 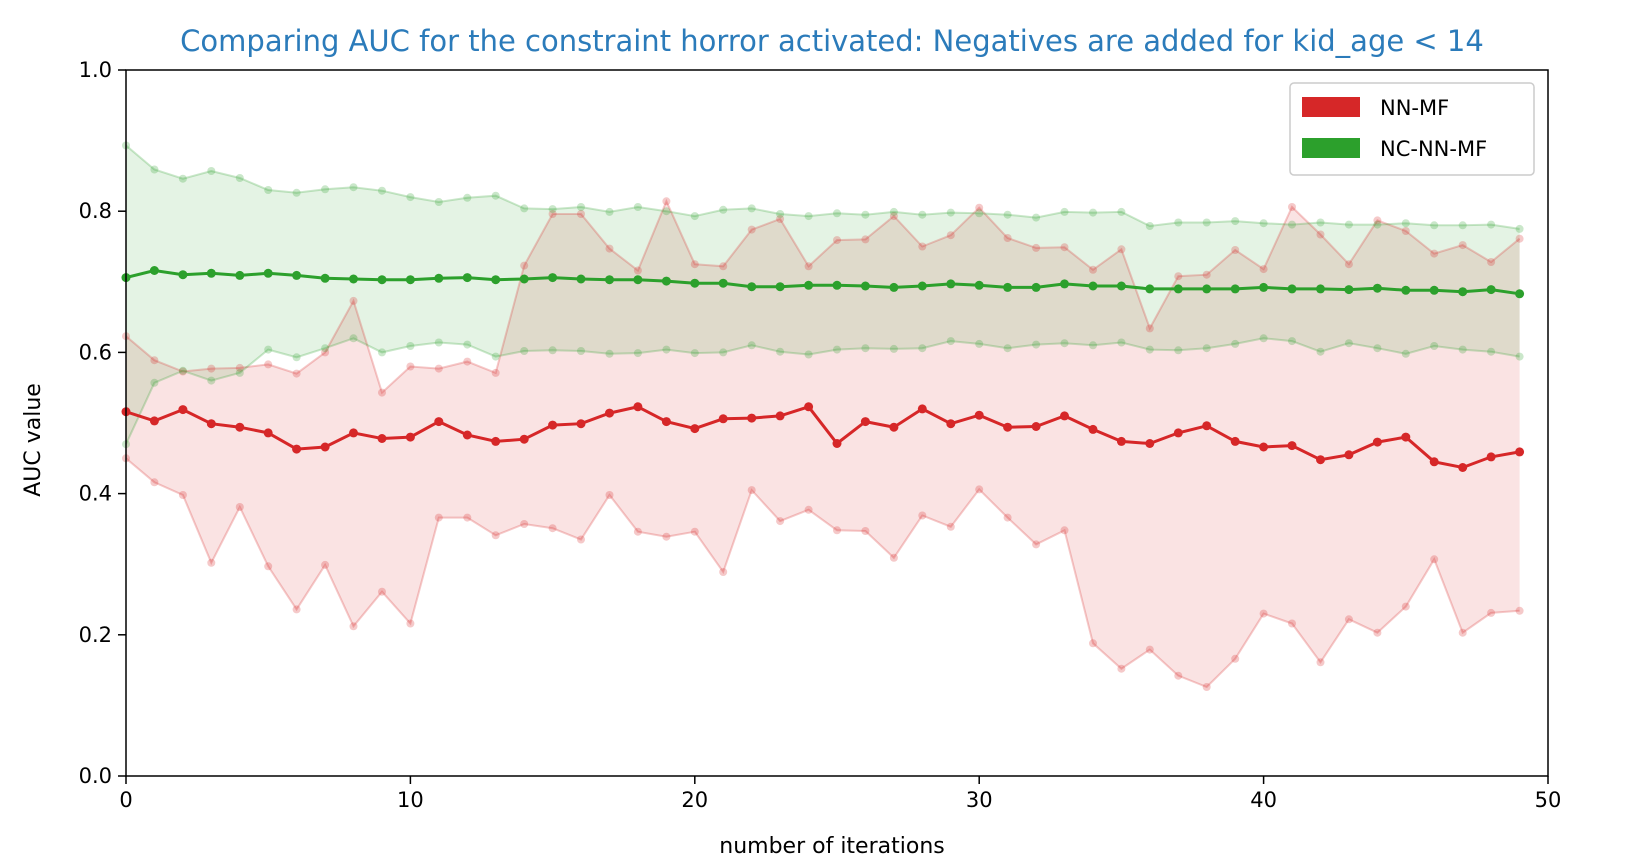 I want to click on nc-nn-mf-upper-bound-line, so click(x=822, y=187).